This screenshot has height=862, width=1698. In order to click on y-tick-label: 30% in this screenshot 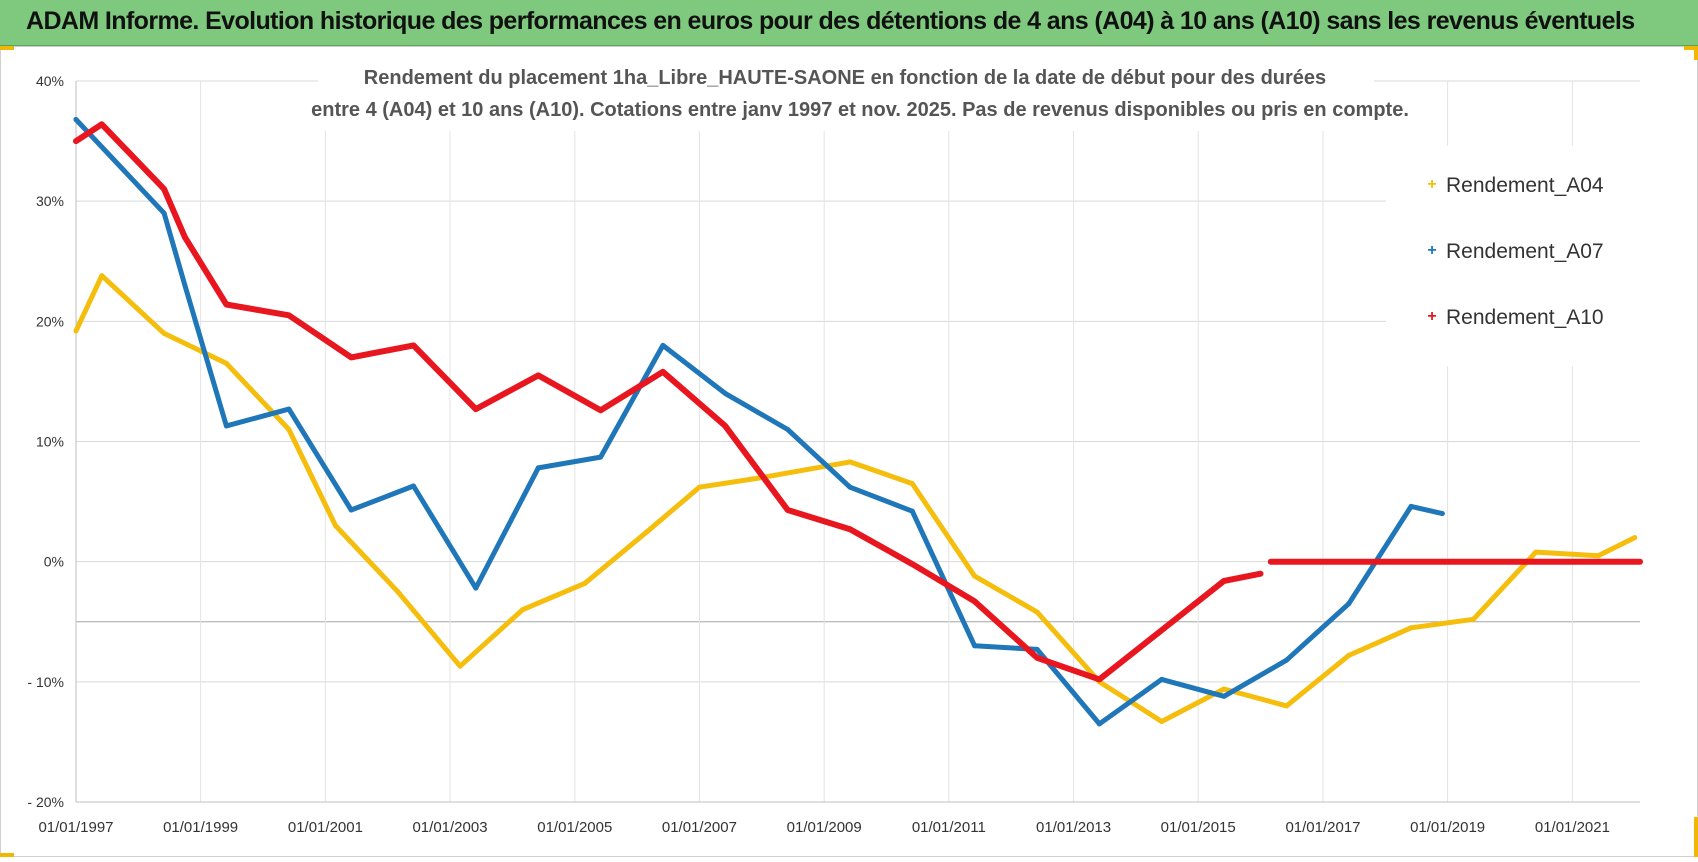, I will do `click(50, 201)`.